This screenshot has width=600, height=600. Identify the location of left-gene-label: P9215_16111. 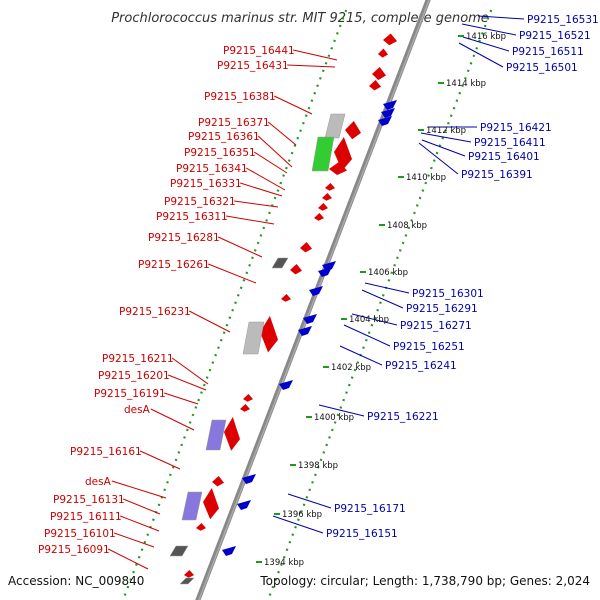
(86, 517).